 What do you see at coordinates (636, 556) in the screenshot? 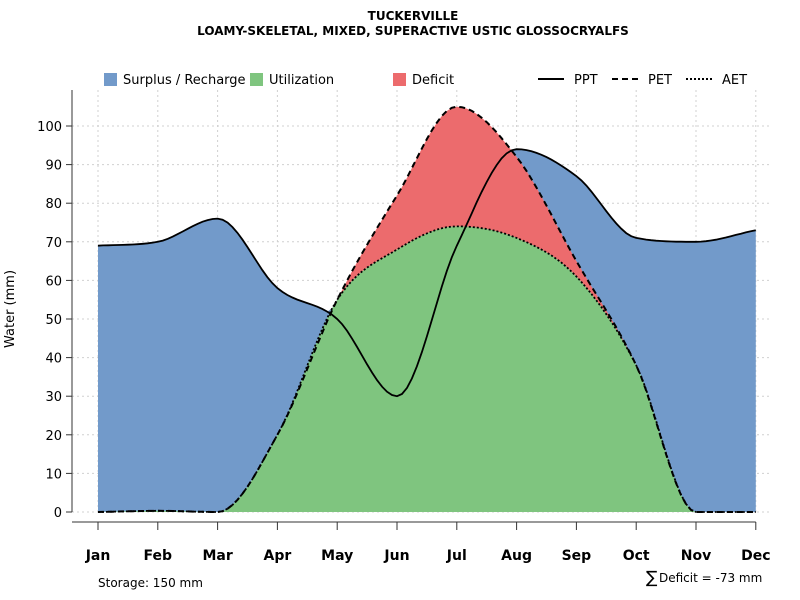
I see `x-tick-label-oct: Oct` at bounding box center [636, 556].